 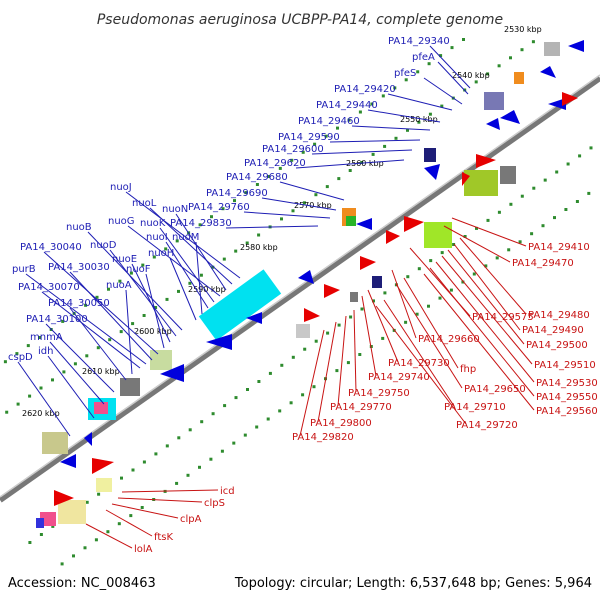 What do you see at coordinates (543, 263) in the screenshot?
I see `gene-label: PA14_29470` at bounding box center [543, 263].